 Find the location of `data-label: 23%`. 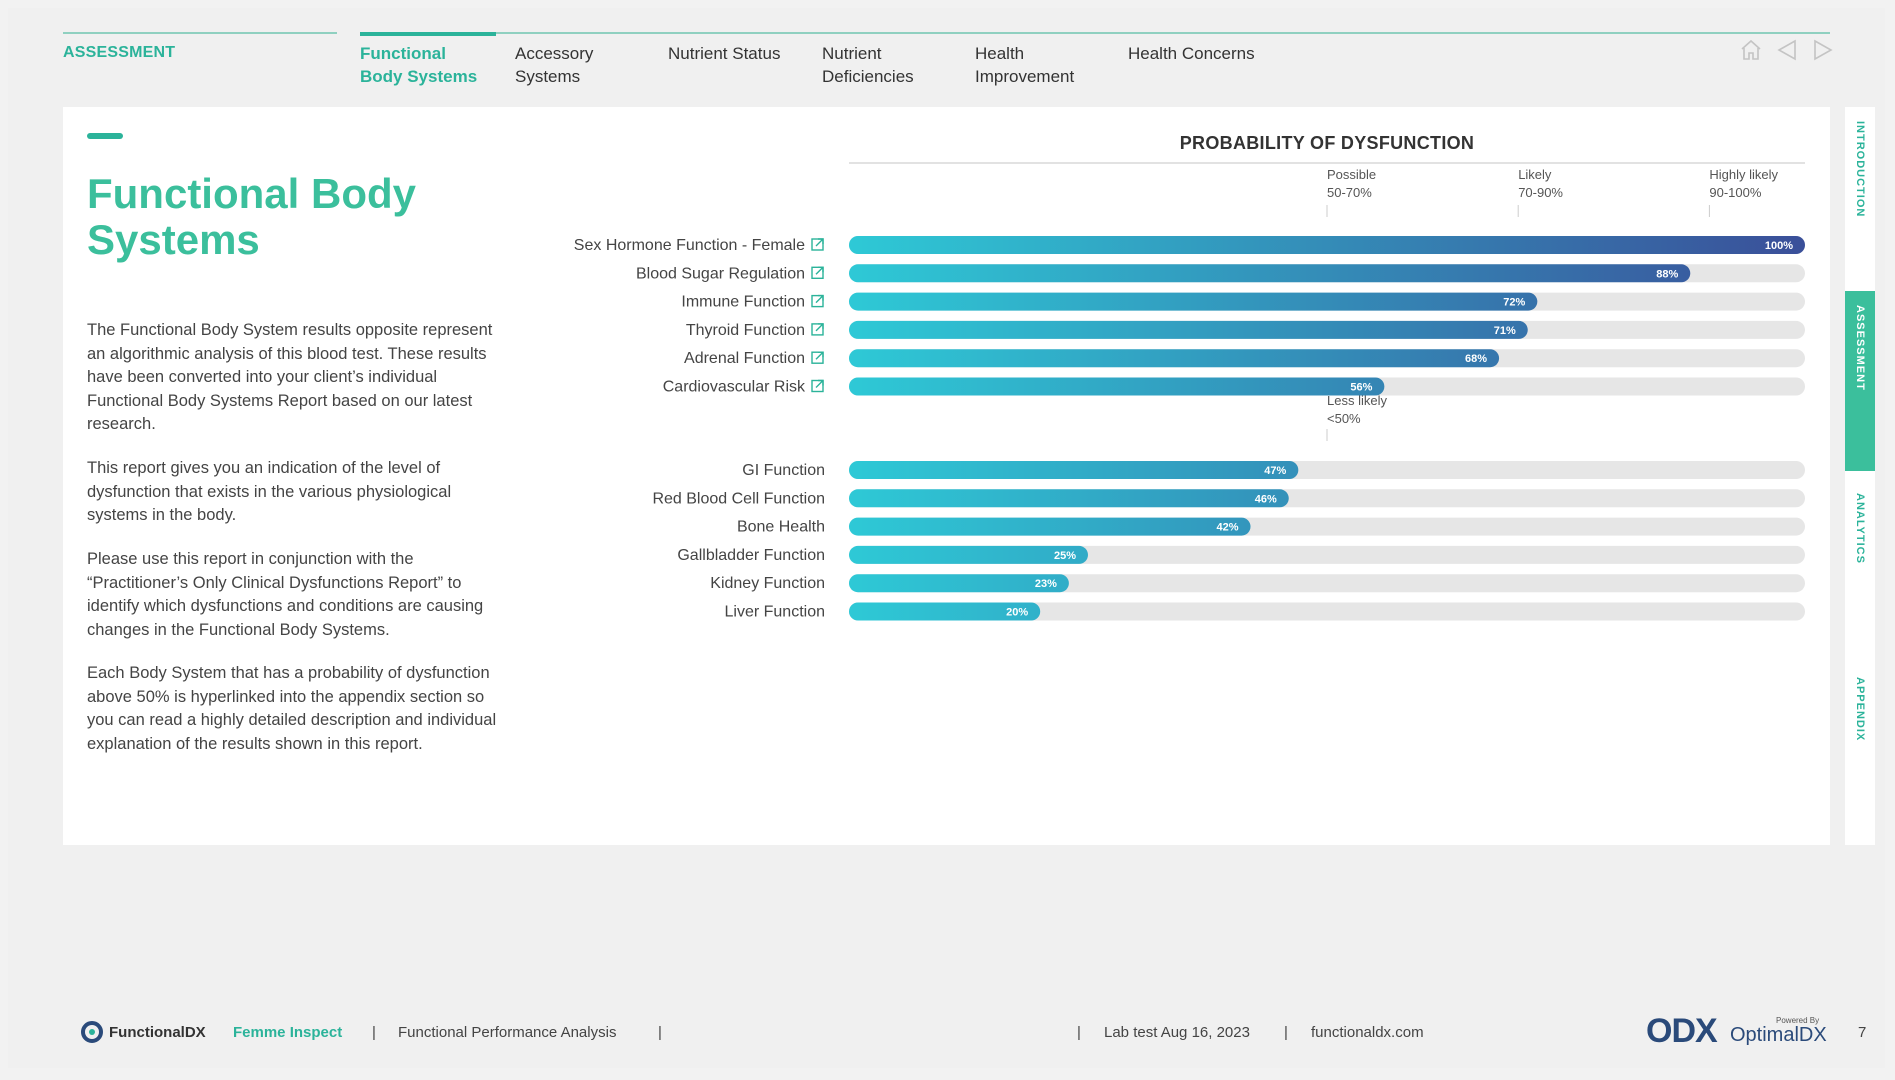

data-label: 23% is located at coordinates (1046, 584).